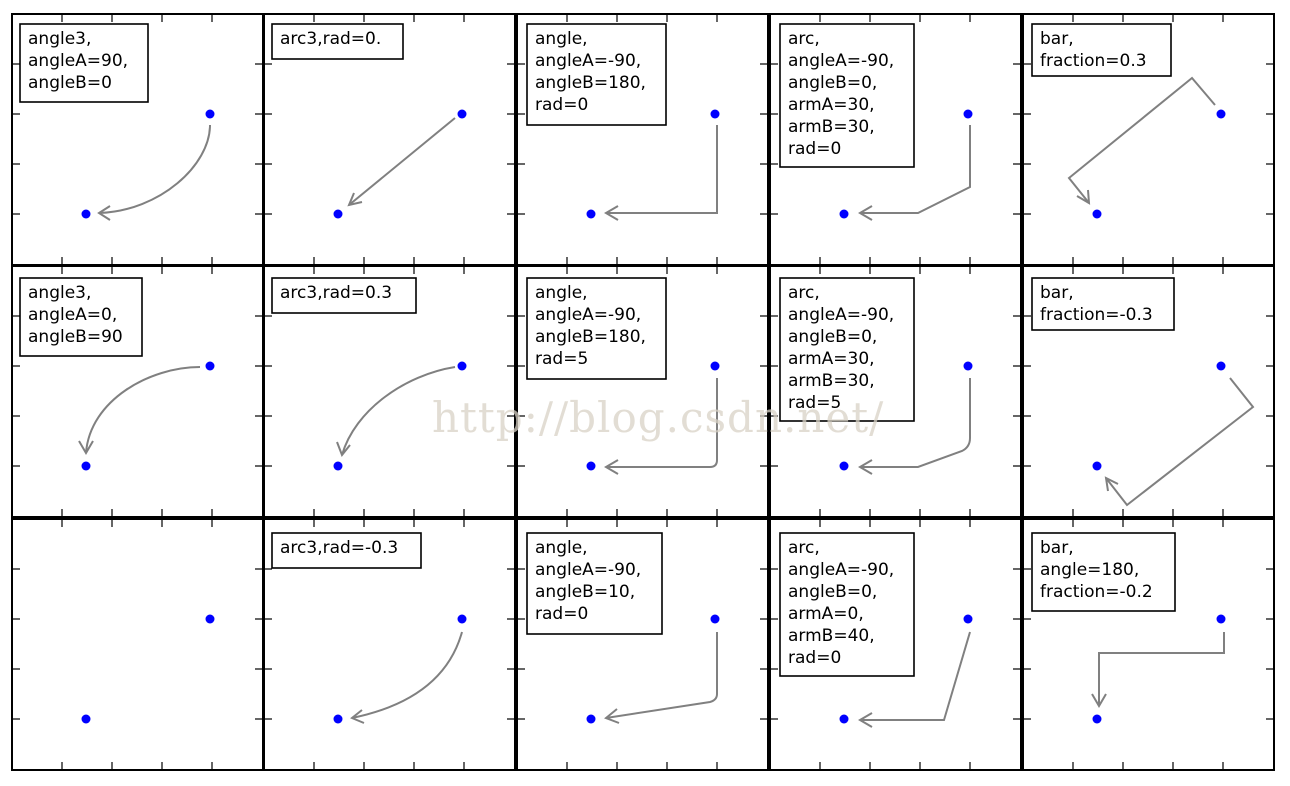 Image resolution: width=1290 pixels, height=786 pixels. Describe the element at coordinates (75, 315) in the screenshot. I see `style-label-text: angle3, angleA=0, angleB=90` at that location.